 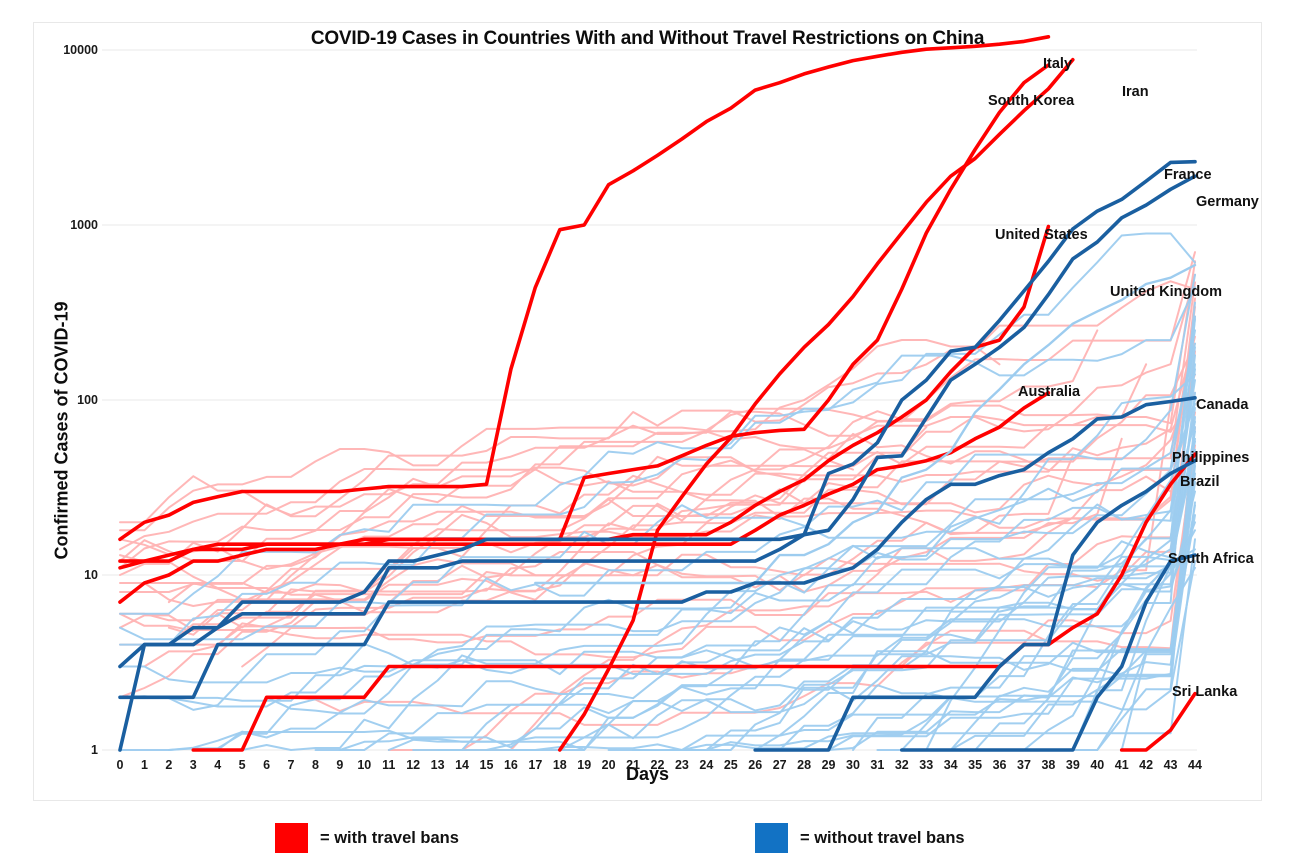 I want to click on x-tick-label-19: 19, so click(x=584, y=765).